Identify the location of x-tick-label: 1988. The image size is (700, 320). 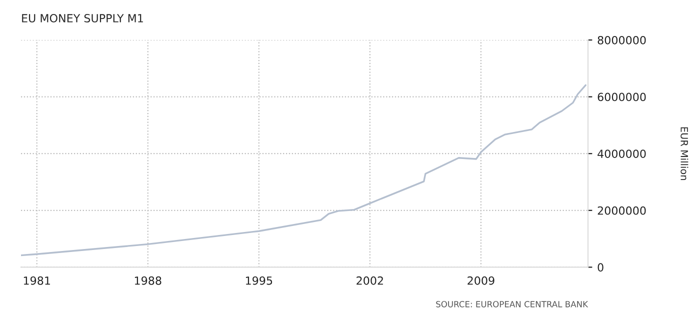
(148, 280).